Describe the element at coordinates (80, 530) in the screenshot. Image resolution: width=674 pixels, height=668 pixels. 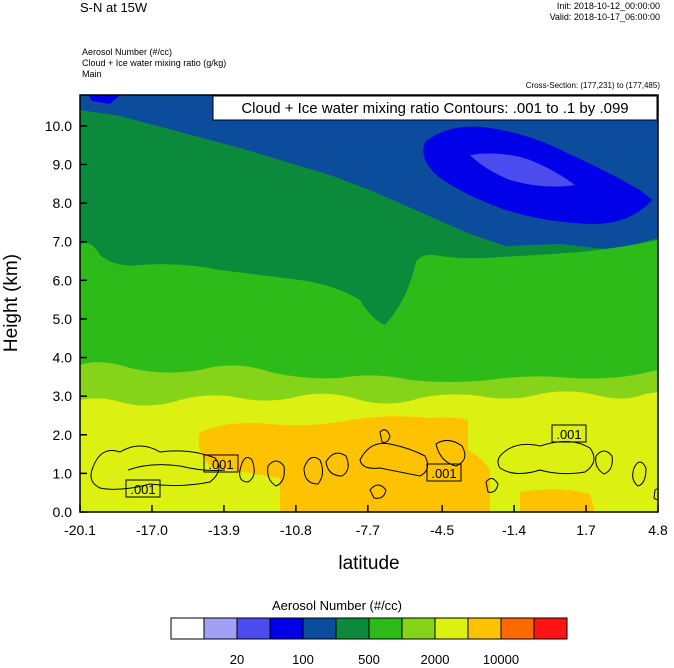
I see `x-tick-label: -20.1` at that location.